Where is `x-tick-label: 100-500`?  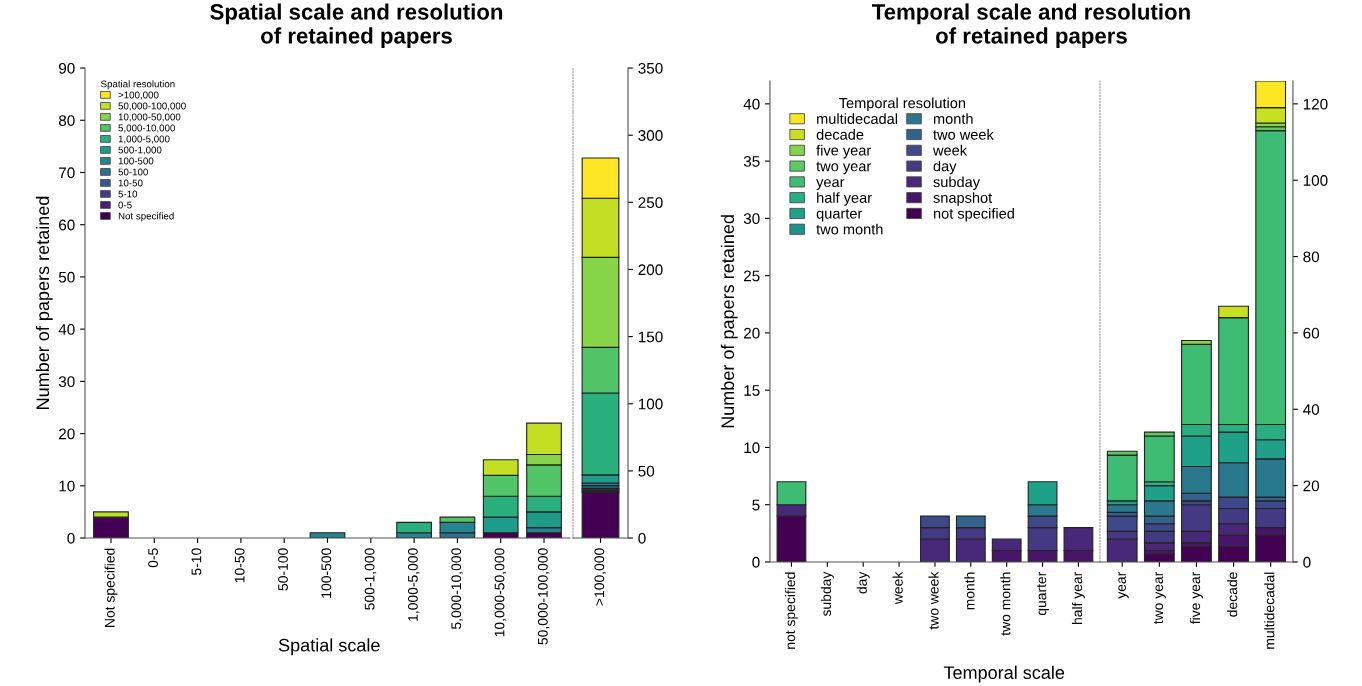
x-tick-label: 100-500 is located at coordinates (326, 573).